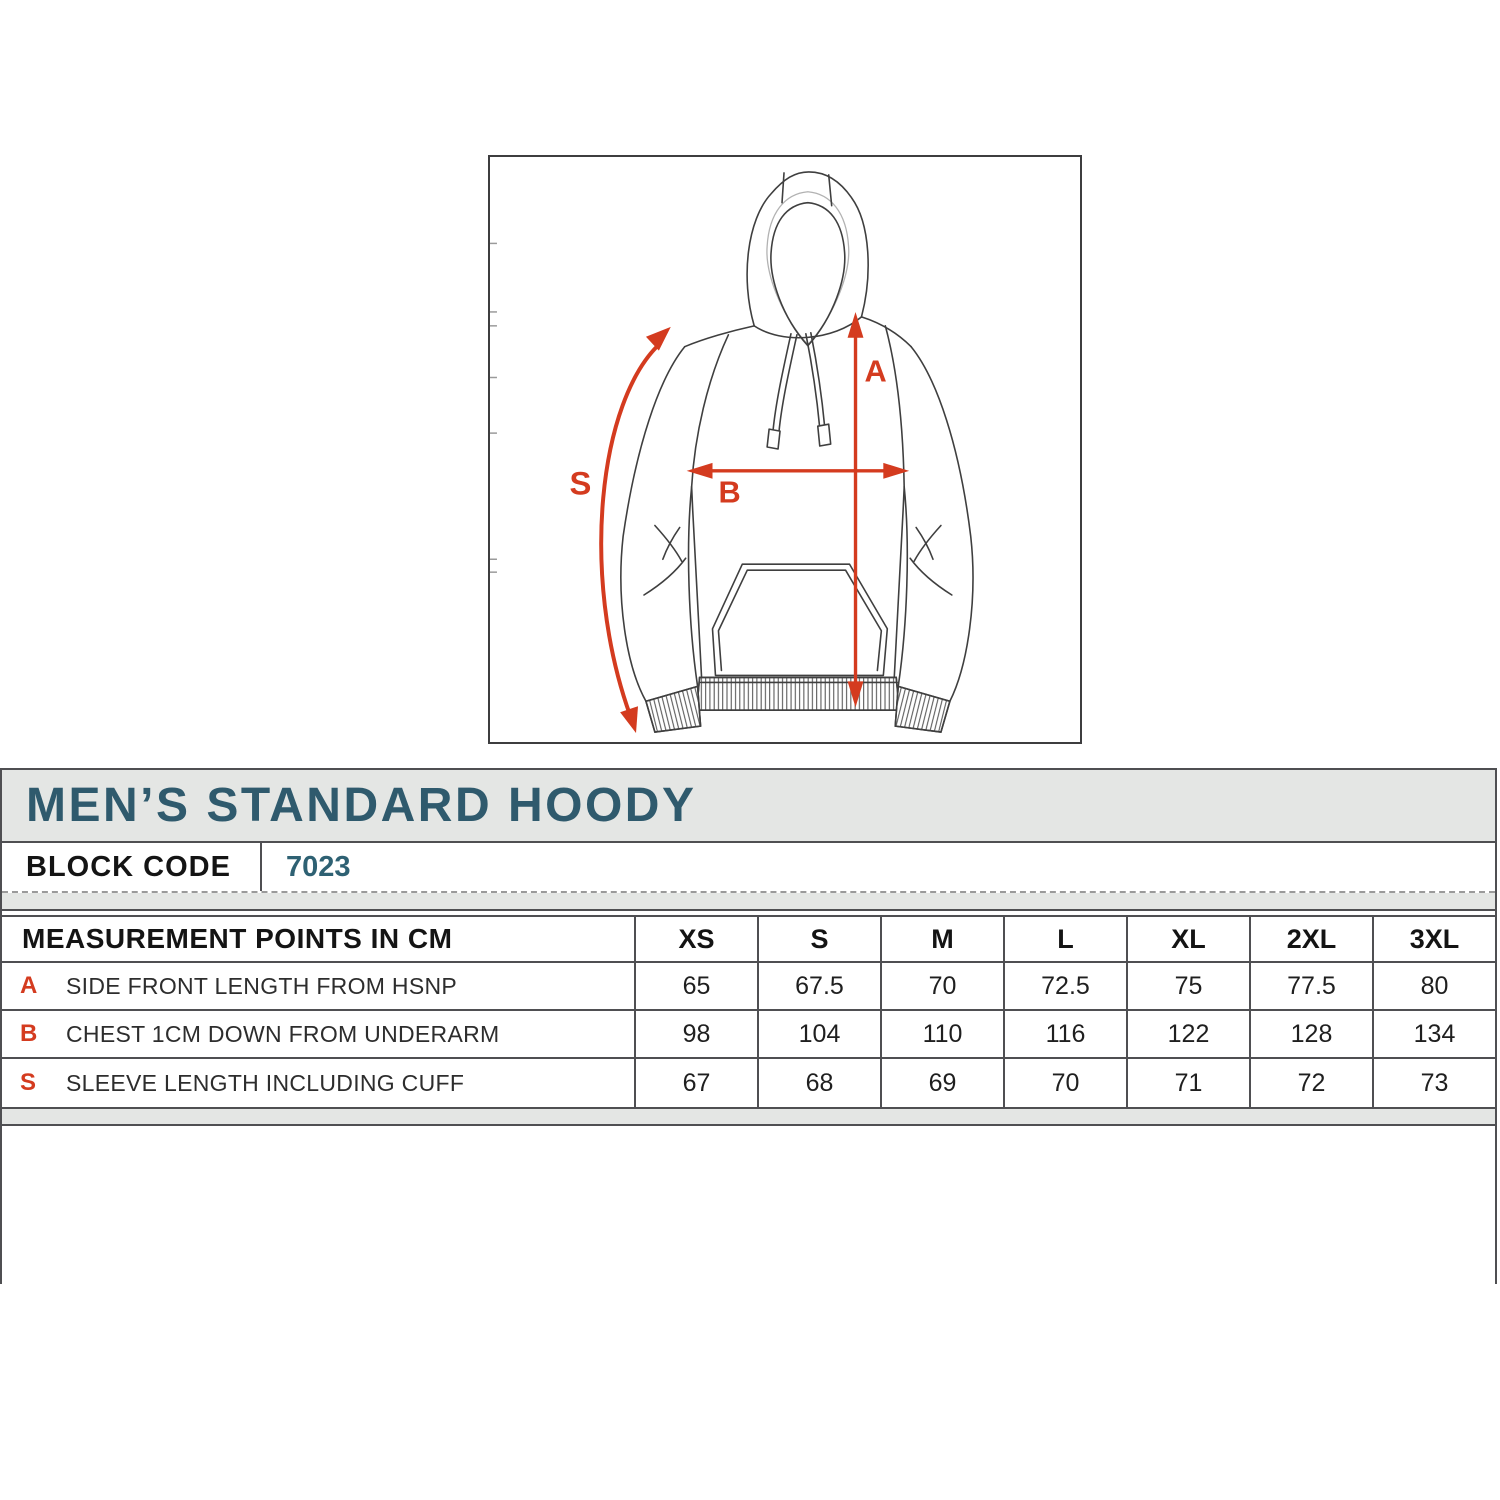 This screenshot has height=1500, width=1500. I want to click on block-code-value: 7023, so click(318, 866).